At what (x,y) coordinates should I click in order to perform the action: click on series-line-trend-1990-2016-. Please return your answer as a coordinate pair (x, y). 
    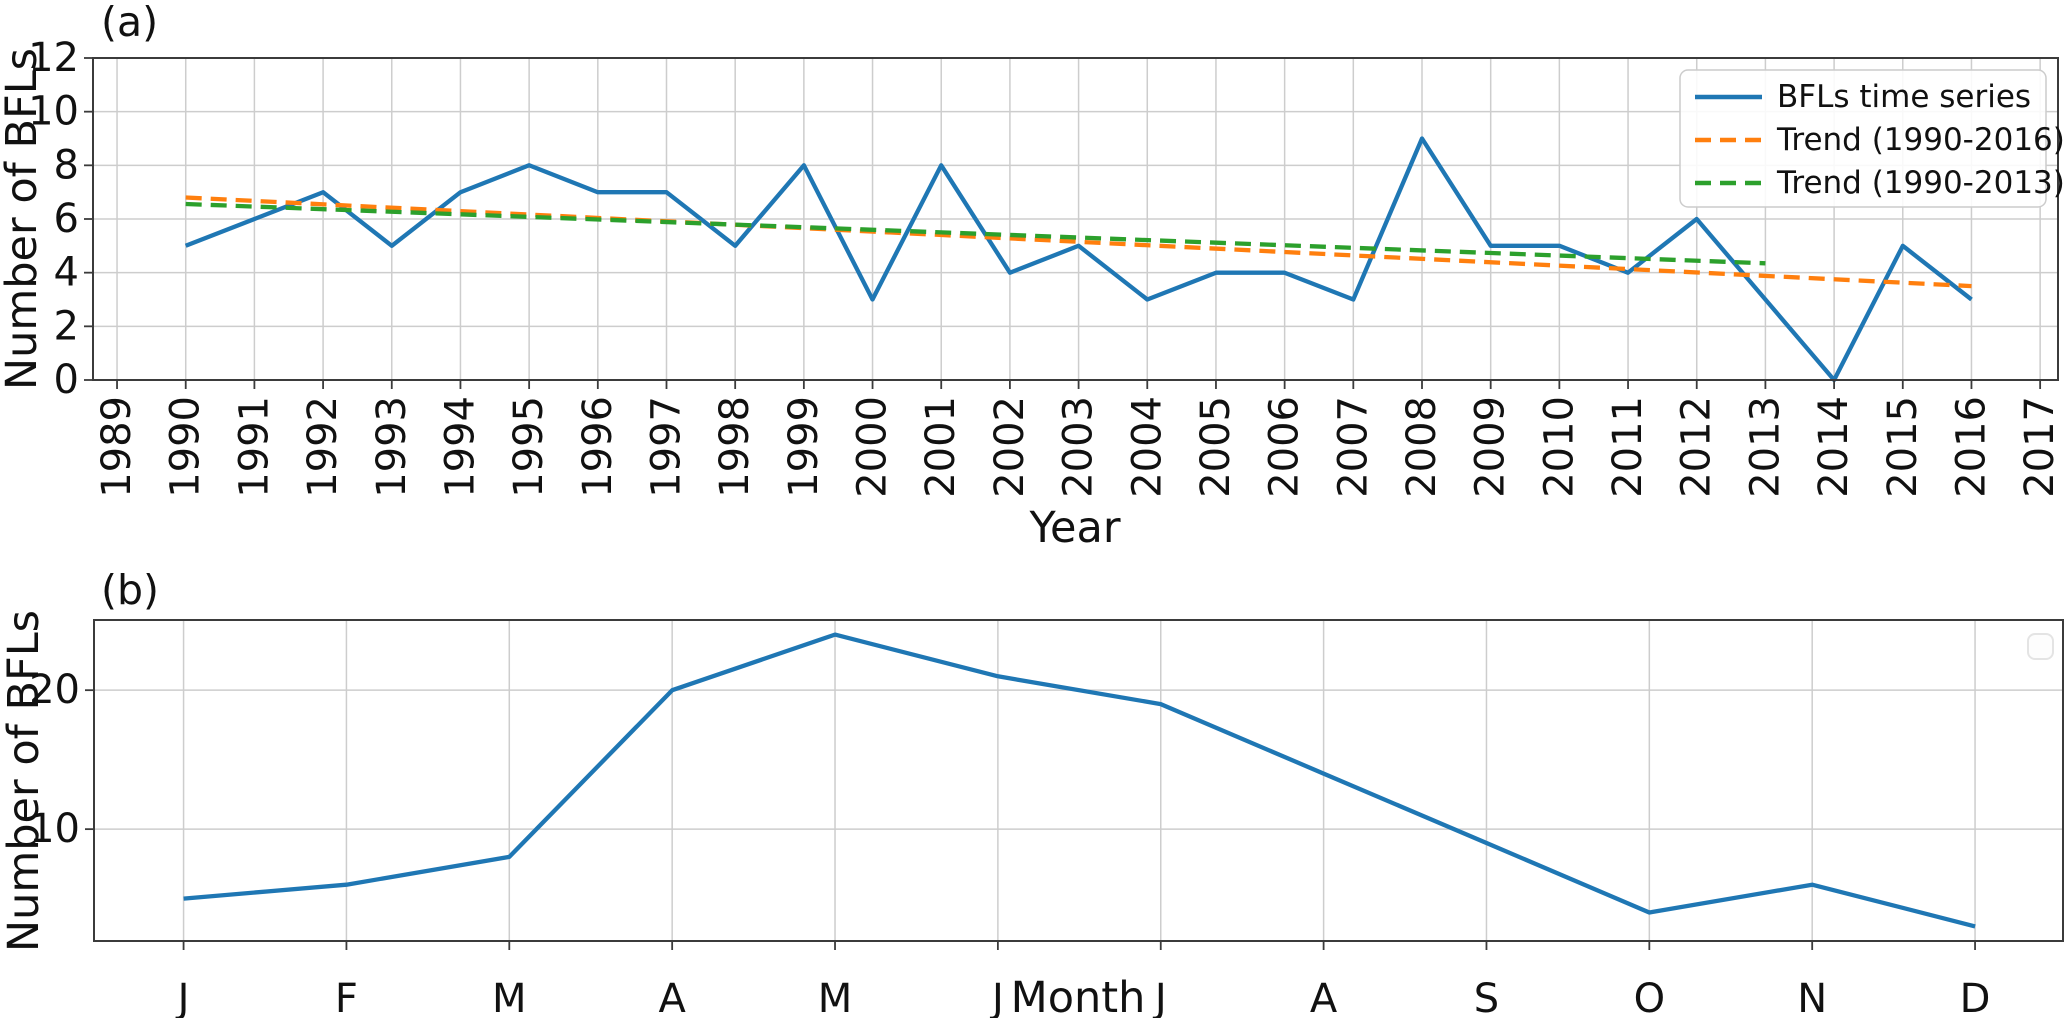
    Looking at the image, I should click on (1078, 242).